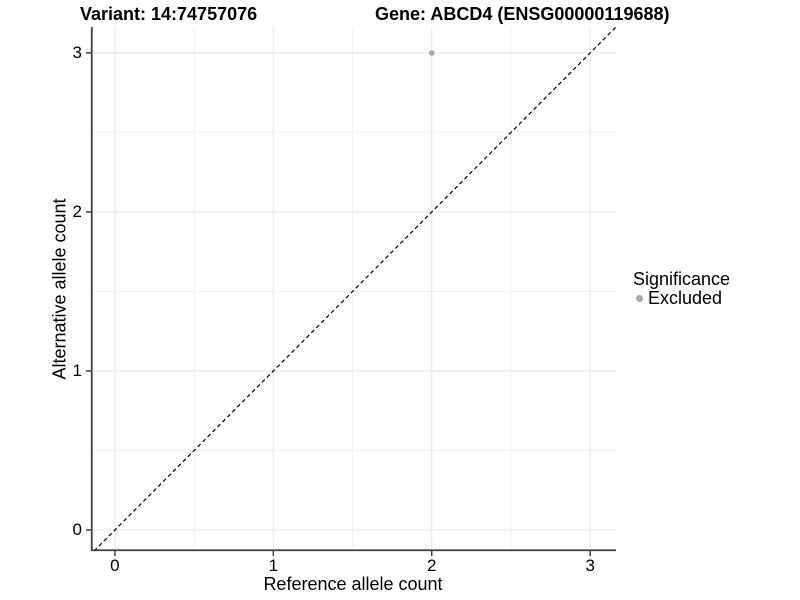  I want to click on y-tick-label: 0, so click(77, 529).